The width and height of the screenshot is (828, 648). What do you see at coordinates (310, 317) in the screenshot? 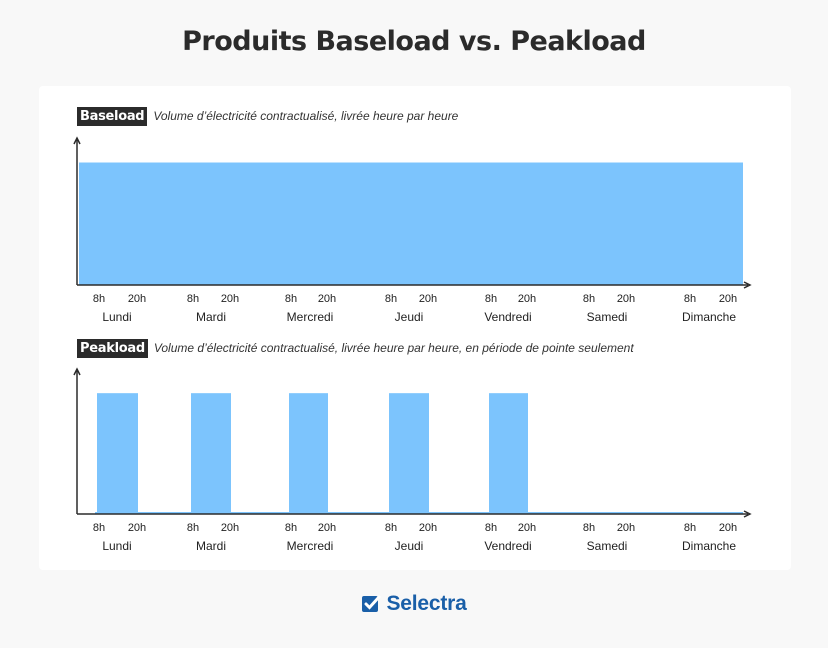
I see `baseload-day-label: Mercredi` at bounding box center [310, 317].